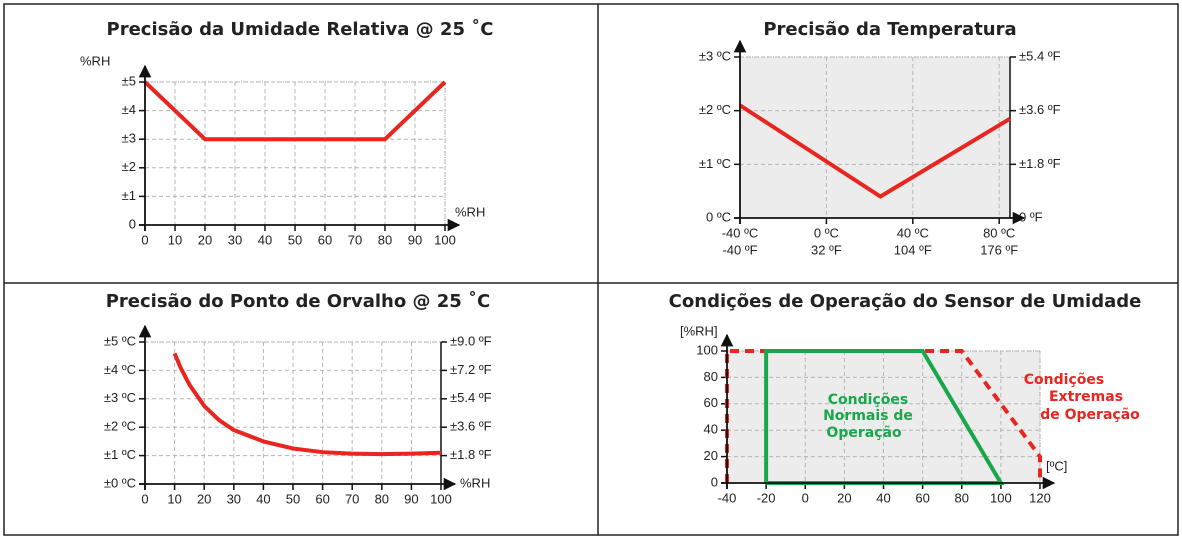 This screenshot has height=539, width=1182. What do you see at coordinates (471, 369) in the screenshot?
I see `y2-tick-label: ±7.2 ºF` at bounding box center [471, 369].